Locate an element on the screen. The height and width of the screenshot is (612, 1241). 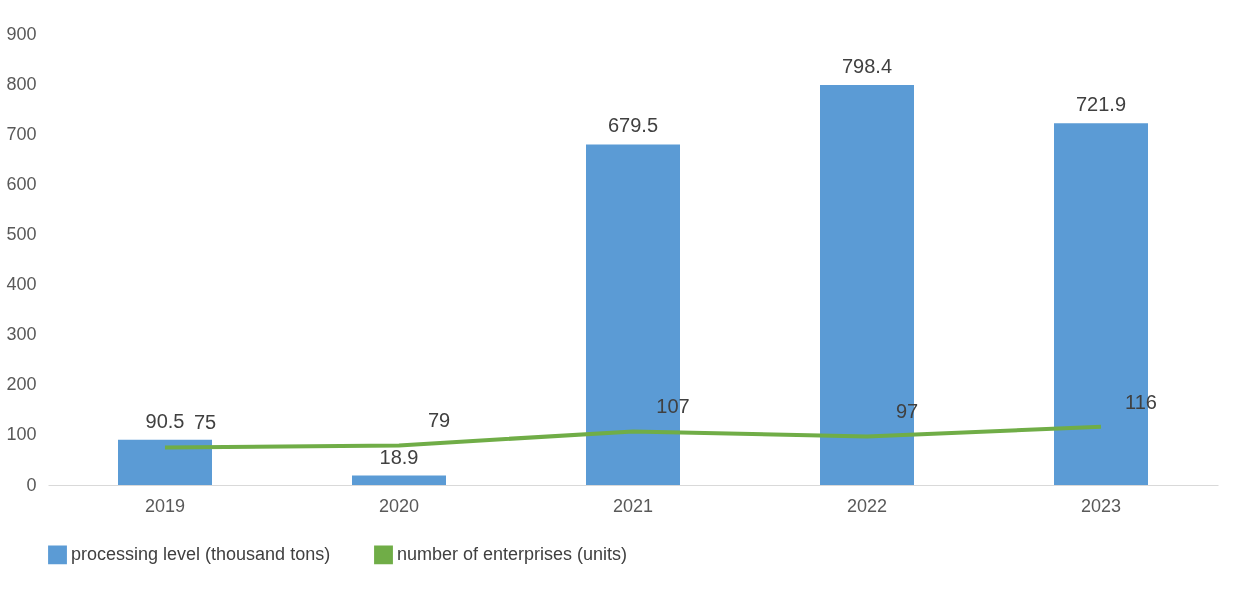
y-tick-label: 900 is located at coordinates (21, 33).